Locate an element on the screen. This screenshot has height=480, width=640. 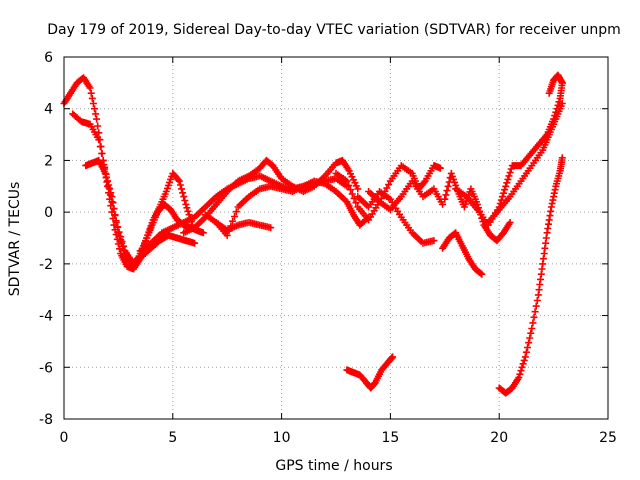
x-tick-label: 15 is located at coordinates (390, 438).